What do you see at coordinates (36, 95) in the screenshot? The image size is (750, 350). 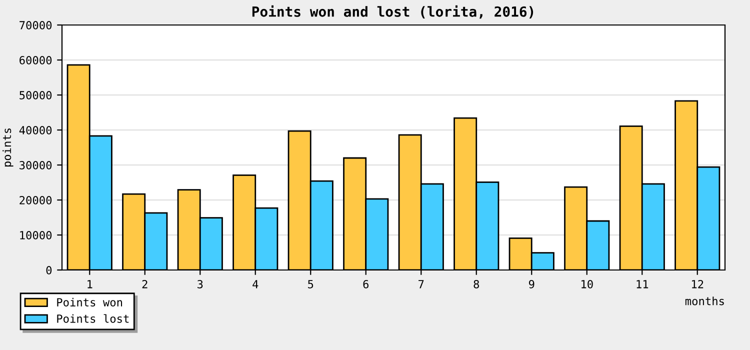 I see `y-tick-label: 50000` at bounding box center [36, 95].